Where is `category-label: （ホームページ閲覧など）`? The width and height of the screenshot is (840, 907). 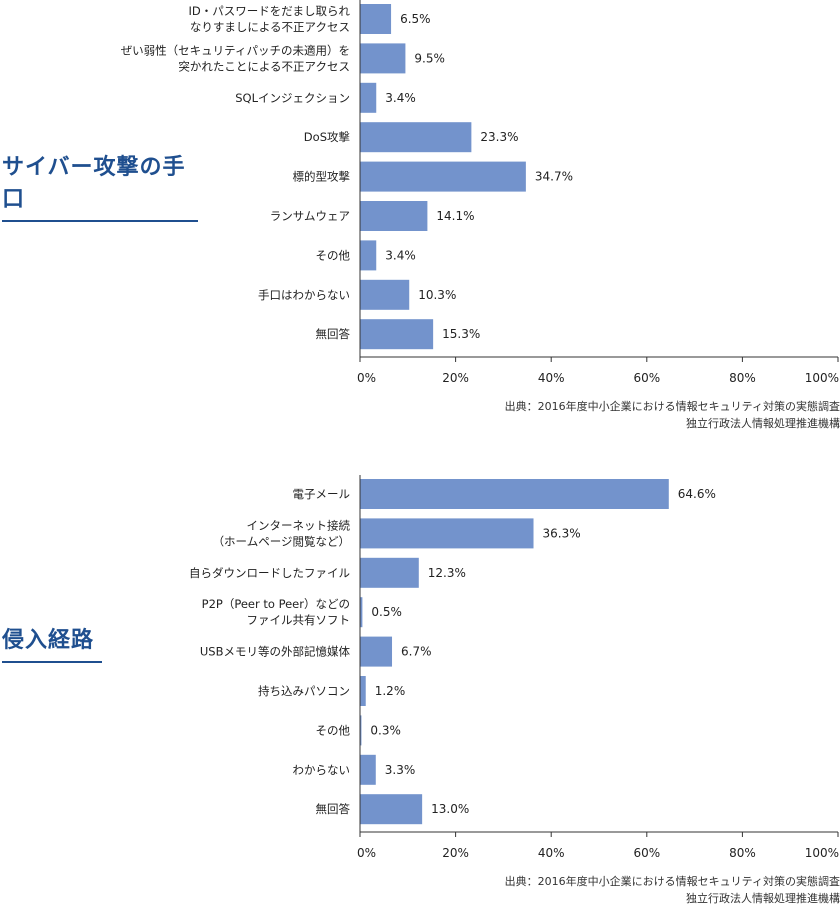 category-label: （ホームページ閲覧など） is located at coordinates (281, 541).